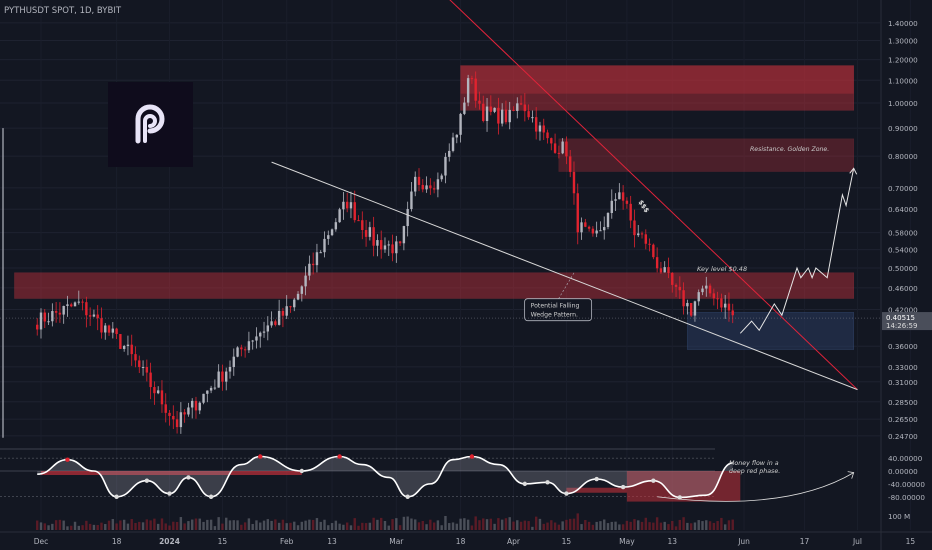 The image size is (932, 550). Describe the element at coordinates (771, 331) in the screenshot. I see `blue-zone` at that location.